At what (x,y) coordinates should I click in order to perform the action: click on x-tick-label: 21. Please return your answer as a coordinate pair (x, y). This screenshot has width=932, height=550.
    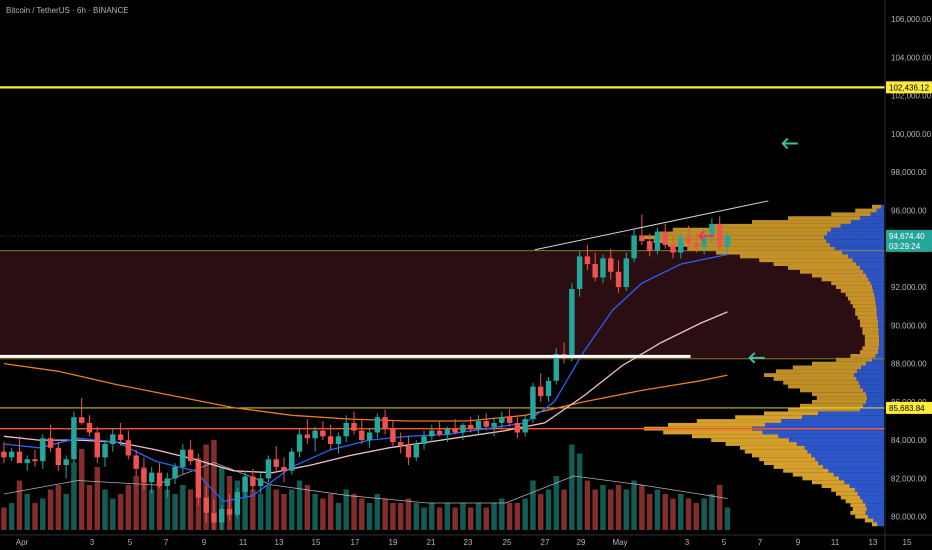
    Looking at the image, I should click on (431, 542).